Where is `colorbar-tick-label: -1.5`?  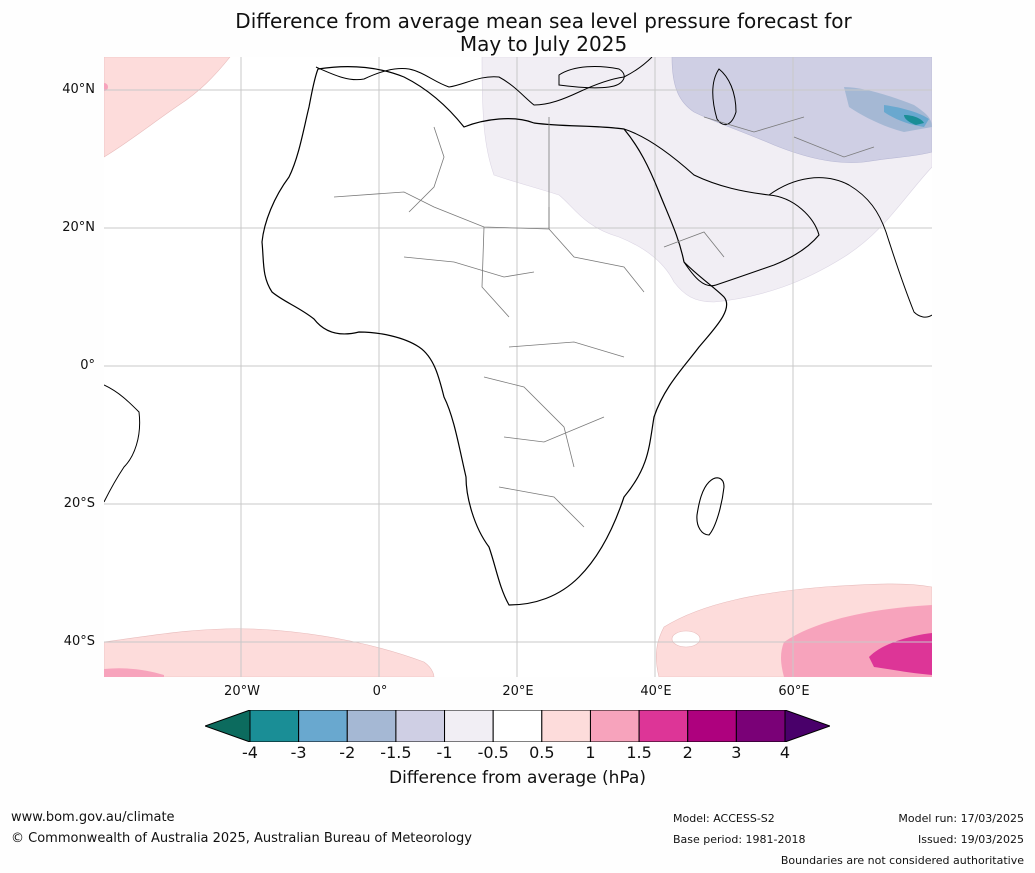 colorbar-tick-label: -1.5 is located at coordinates (396, 752).